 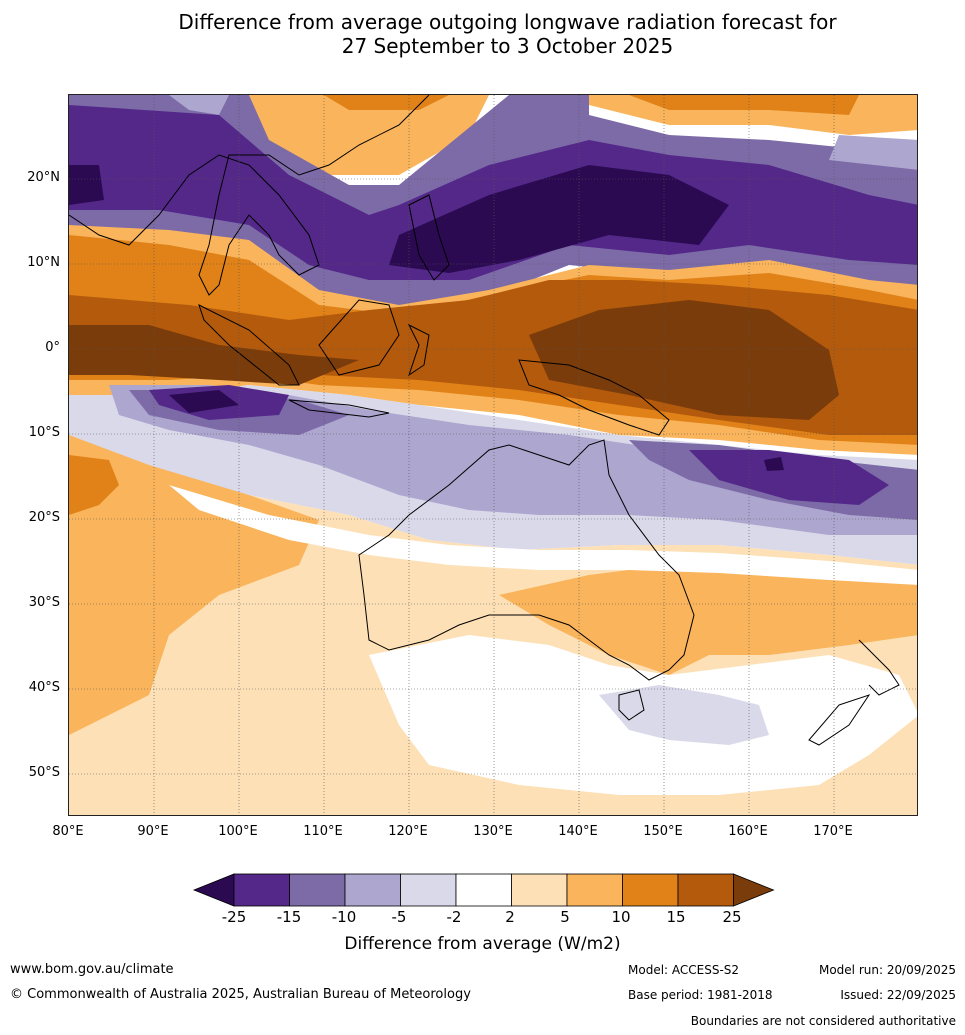 I want to click on java-coastline, so click(x=339, y=408).